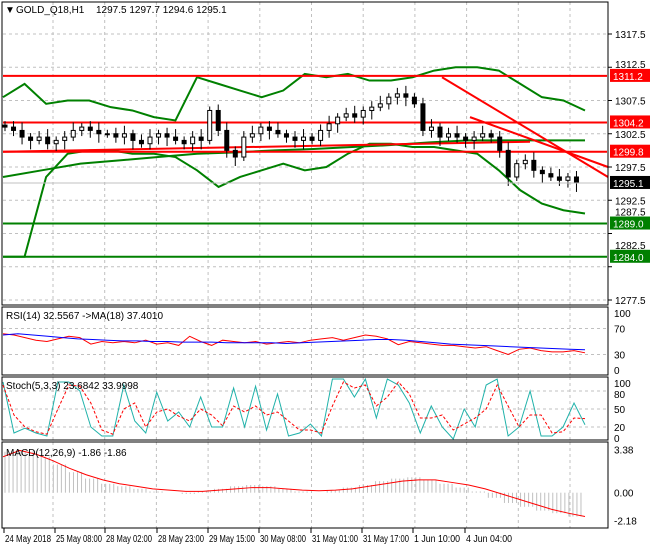 The image size is (650, 550). I want to click on stoch-title: Stoch(5,3,3) 23.6842 33.9998, so click(72, 386).